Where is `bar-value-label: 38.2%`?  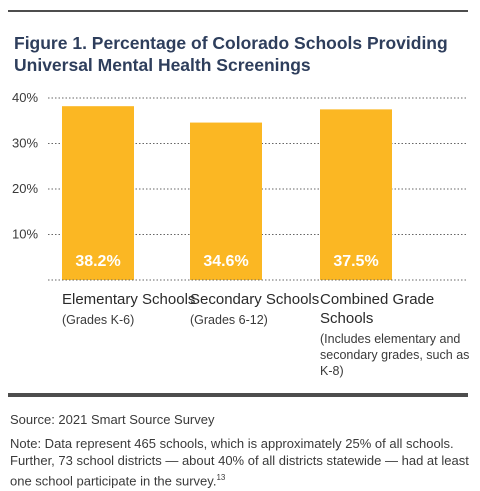
bar-value-label: 38.2% is located at coordinates (97, 261).